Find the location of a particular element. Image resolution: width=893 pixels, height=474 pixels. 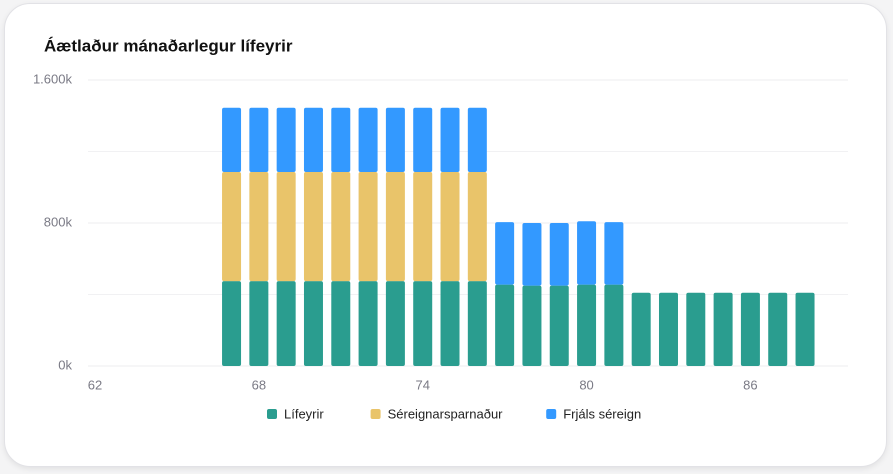

x-tick-label: 62 is located at coordinates (95, 384).